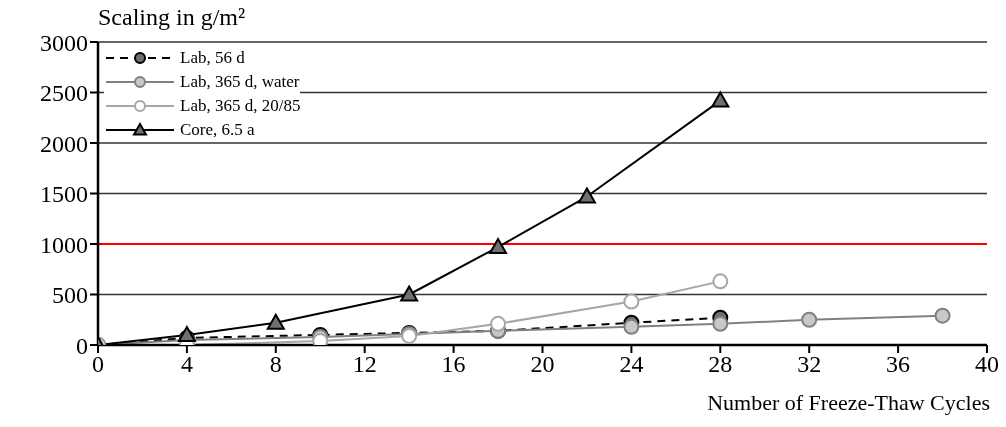 This screenshot has width=1006, height=427. I want to click on legend-label: Lab, 365 d, 20/85, so click(240, 106).